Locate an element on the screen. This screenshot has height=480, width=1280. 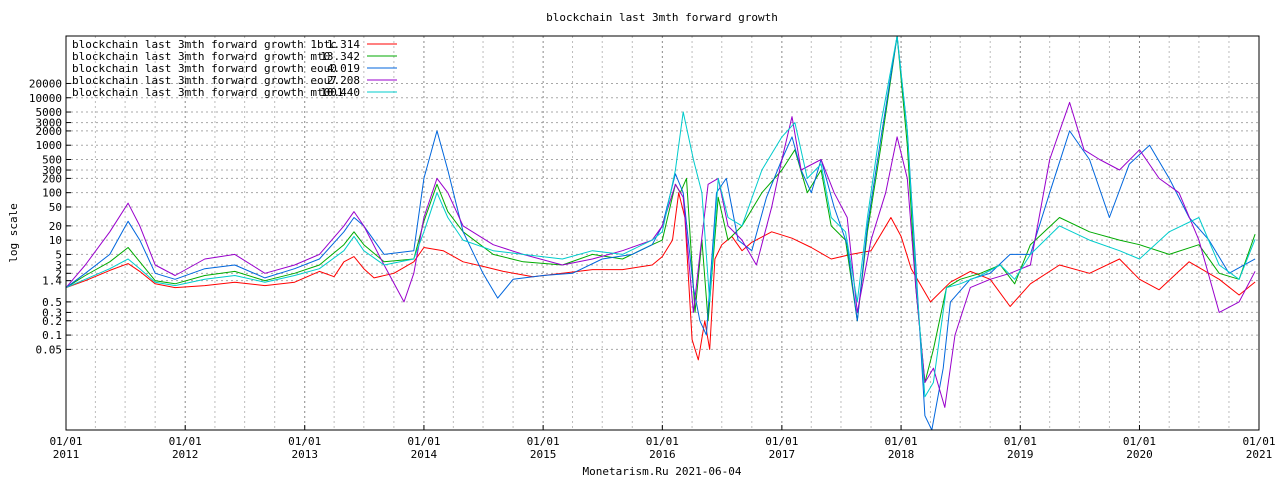
y-tick-label: 20000 is located at coordinates (45, 83).